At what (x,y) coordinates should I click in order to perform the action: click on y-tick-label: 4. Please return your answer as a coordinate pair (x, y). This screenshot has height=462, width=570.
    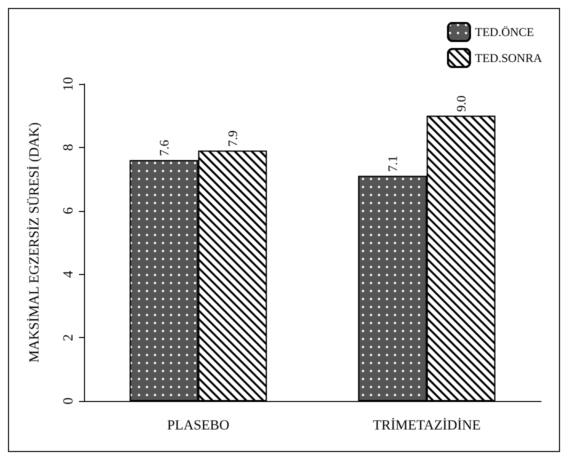
    Looking at the image, I should click on (69, 274).